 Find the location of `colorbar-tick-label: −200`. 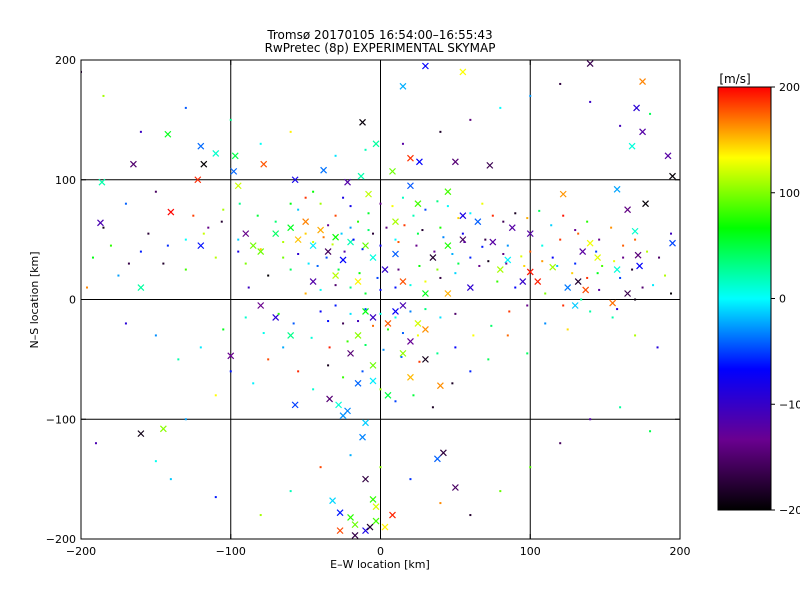

colorbar-tick-label: −200 is located at coordinates (789, 510).